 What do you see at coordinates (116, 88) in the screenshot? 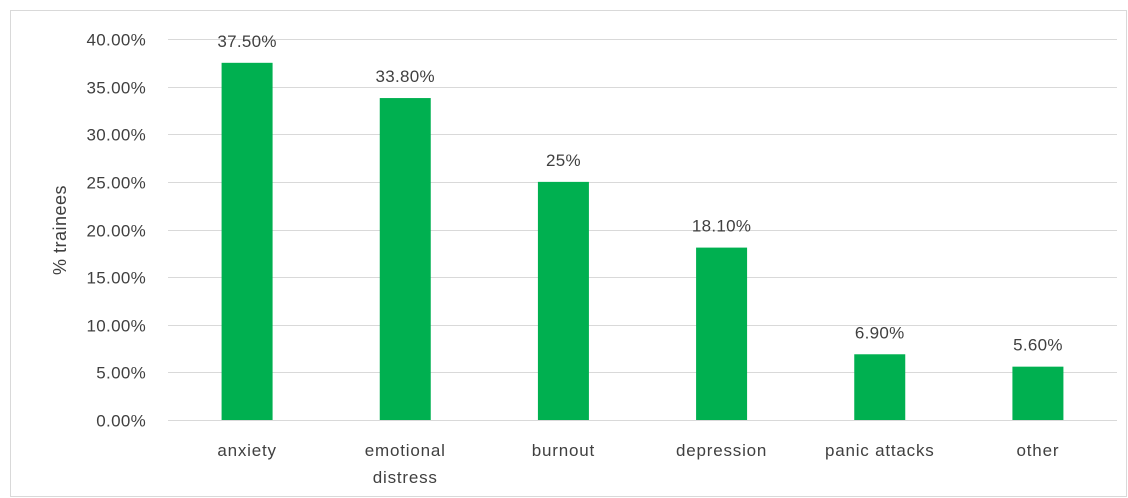
I see `y-tick-label: 35.00%` at bounding box center [116, 88].